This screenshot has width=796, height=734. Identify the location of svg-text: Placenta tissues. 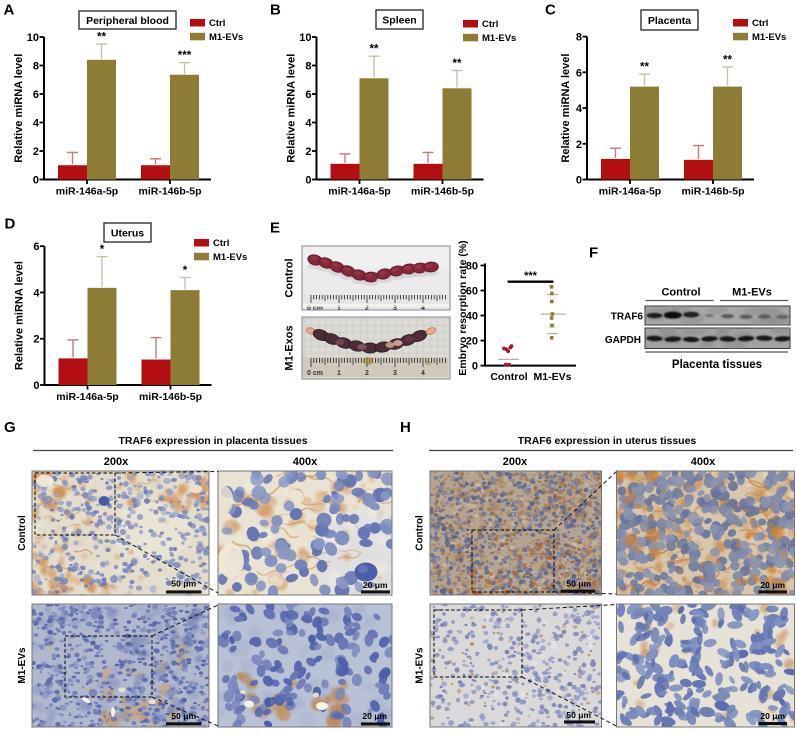
(717, 365).